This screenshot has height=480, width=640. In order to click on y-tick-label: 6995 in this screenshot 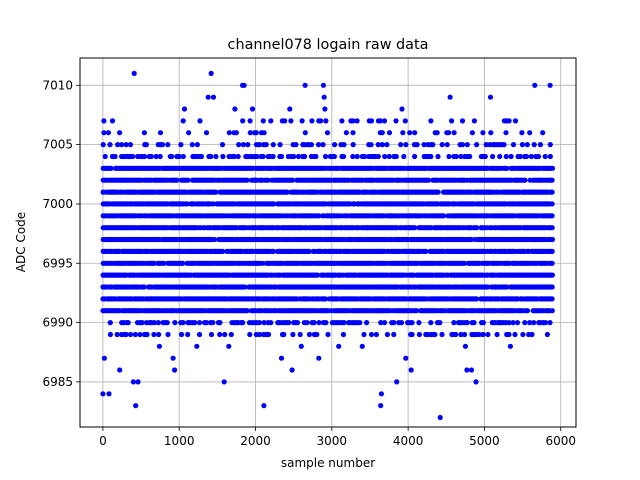, I will do `click(57, 263)`.